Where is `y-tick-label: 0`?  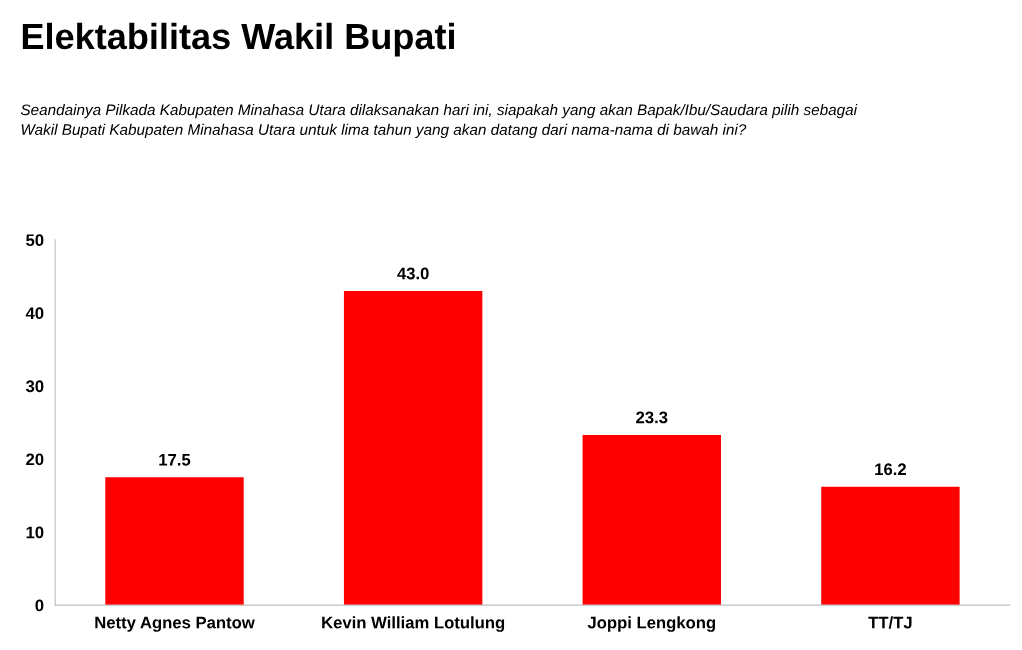 y-tick-label: 0 is located at coordinates (39, 605).